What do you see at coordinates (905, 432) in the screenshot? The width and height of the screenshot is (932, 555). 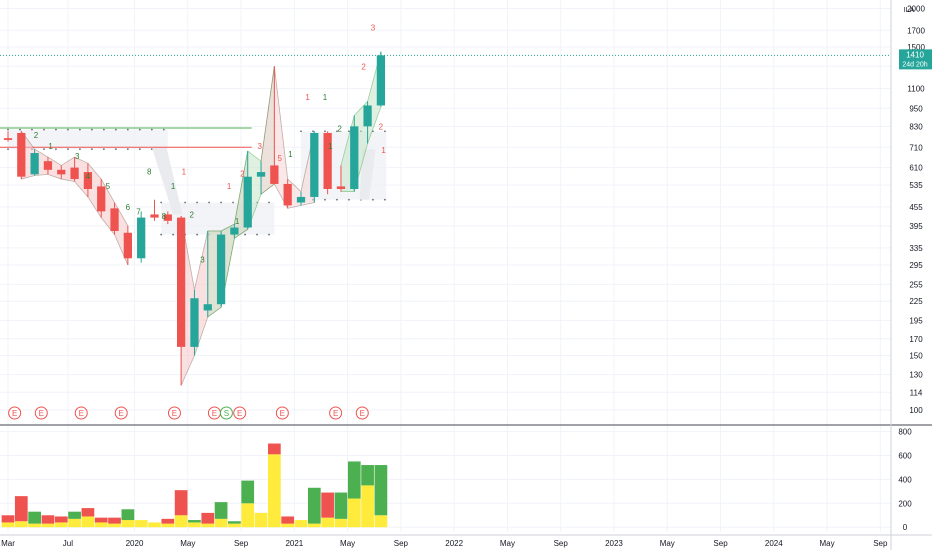 I see `volume-tick-label: 800` at bounding box center [905, 432].